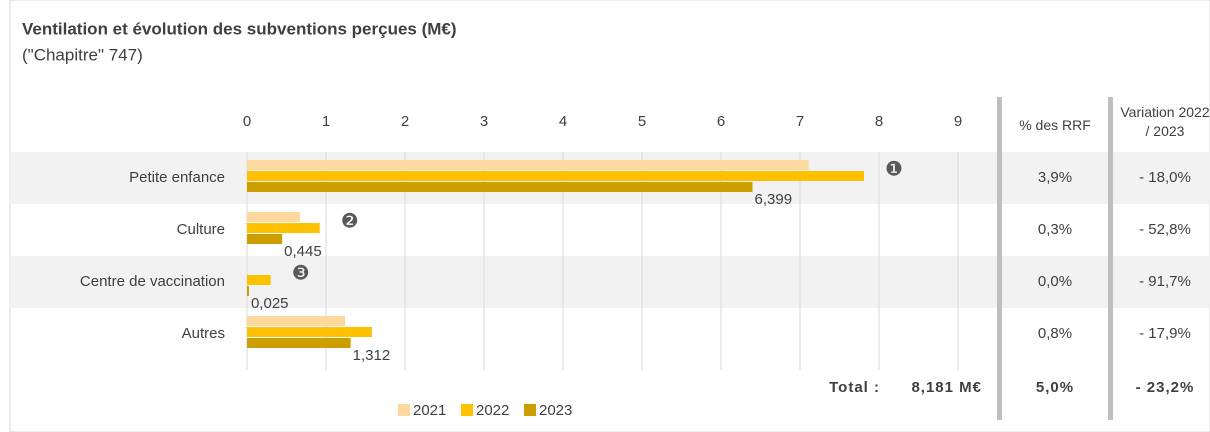 The image size is (1210, 432). Describe the element at coordinates (1165, 121) in the screenshot. I see `column-header: Variation 2022 / 2023` at that location.